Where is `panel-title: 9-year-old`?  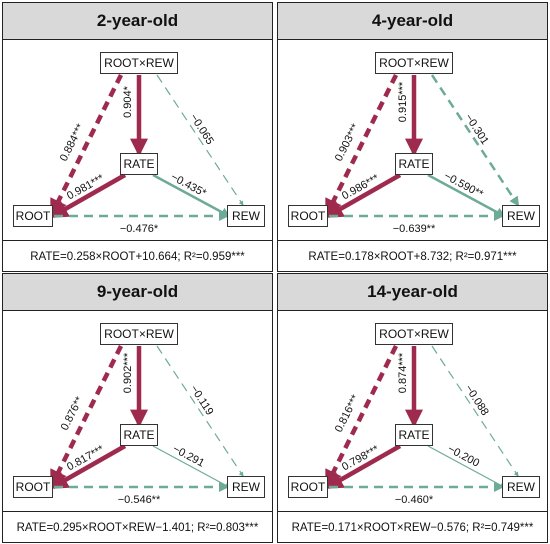
panel-title: 9-year-old is located at coordinates (137, 292).